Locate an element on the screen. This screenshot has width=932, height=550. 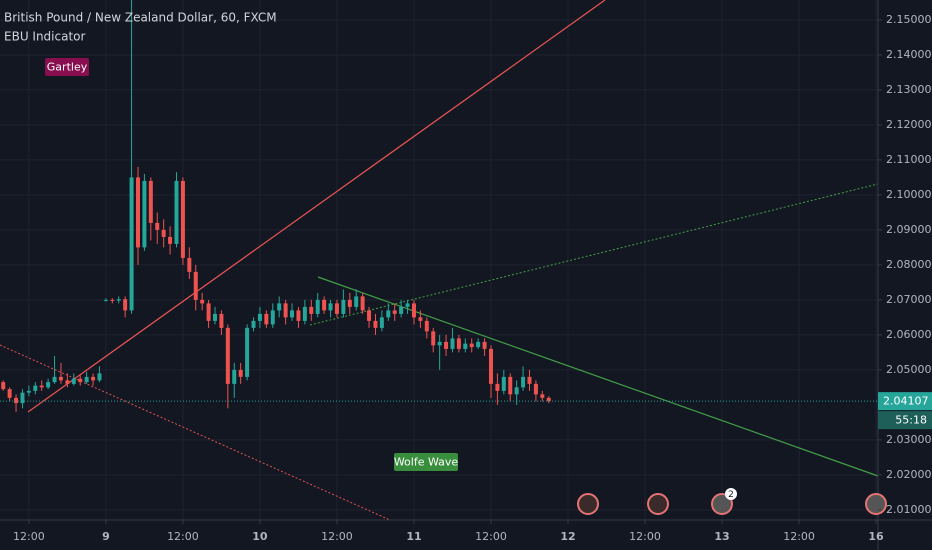
x-tick-label: 10 is located at coordinates (260, 536).